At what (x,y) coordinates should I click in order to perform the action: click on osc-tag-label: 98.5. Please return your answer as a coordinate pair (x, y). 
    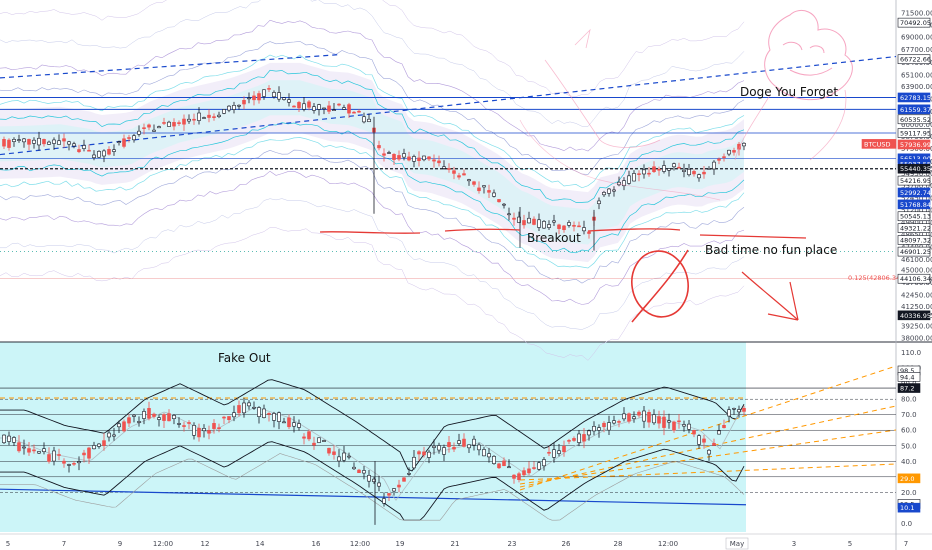
    Looking at the image, I should click on (907, 371).